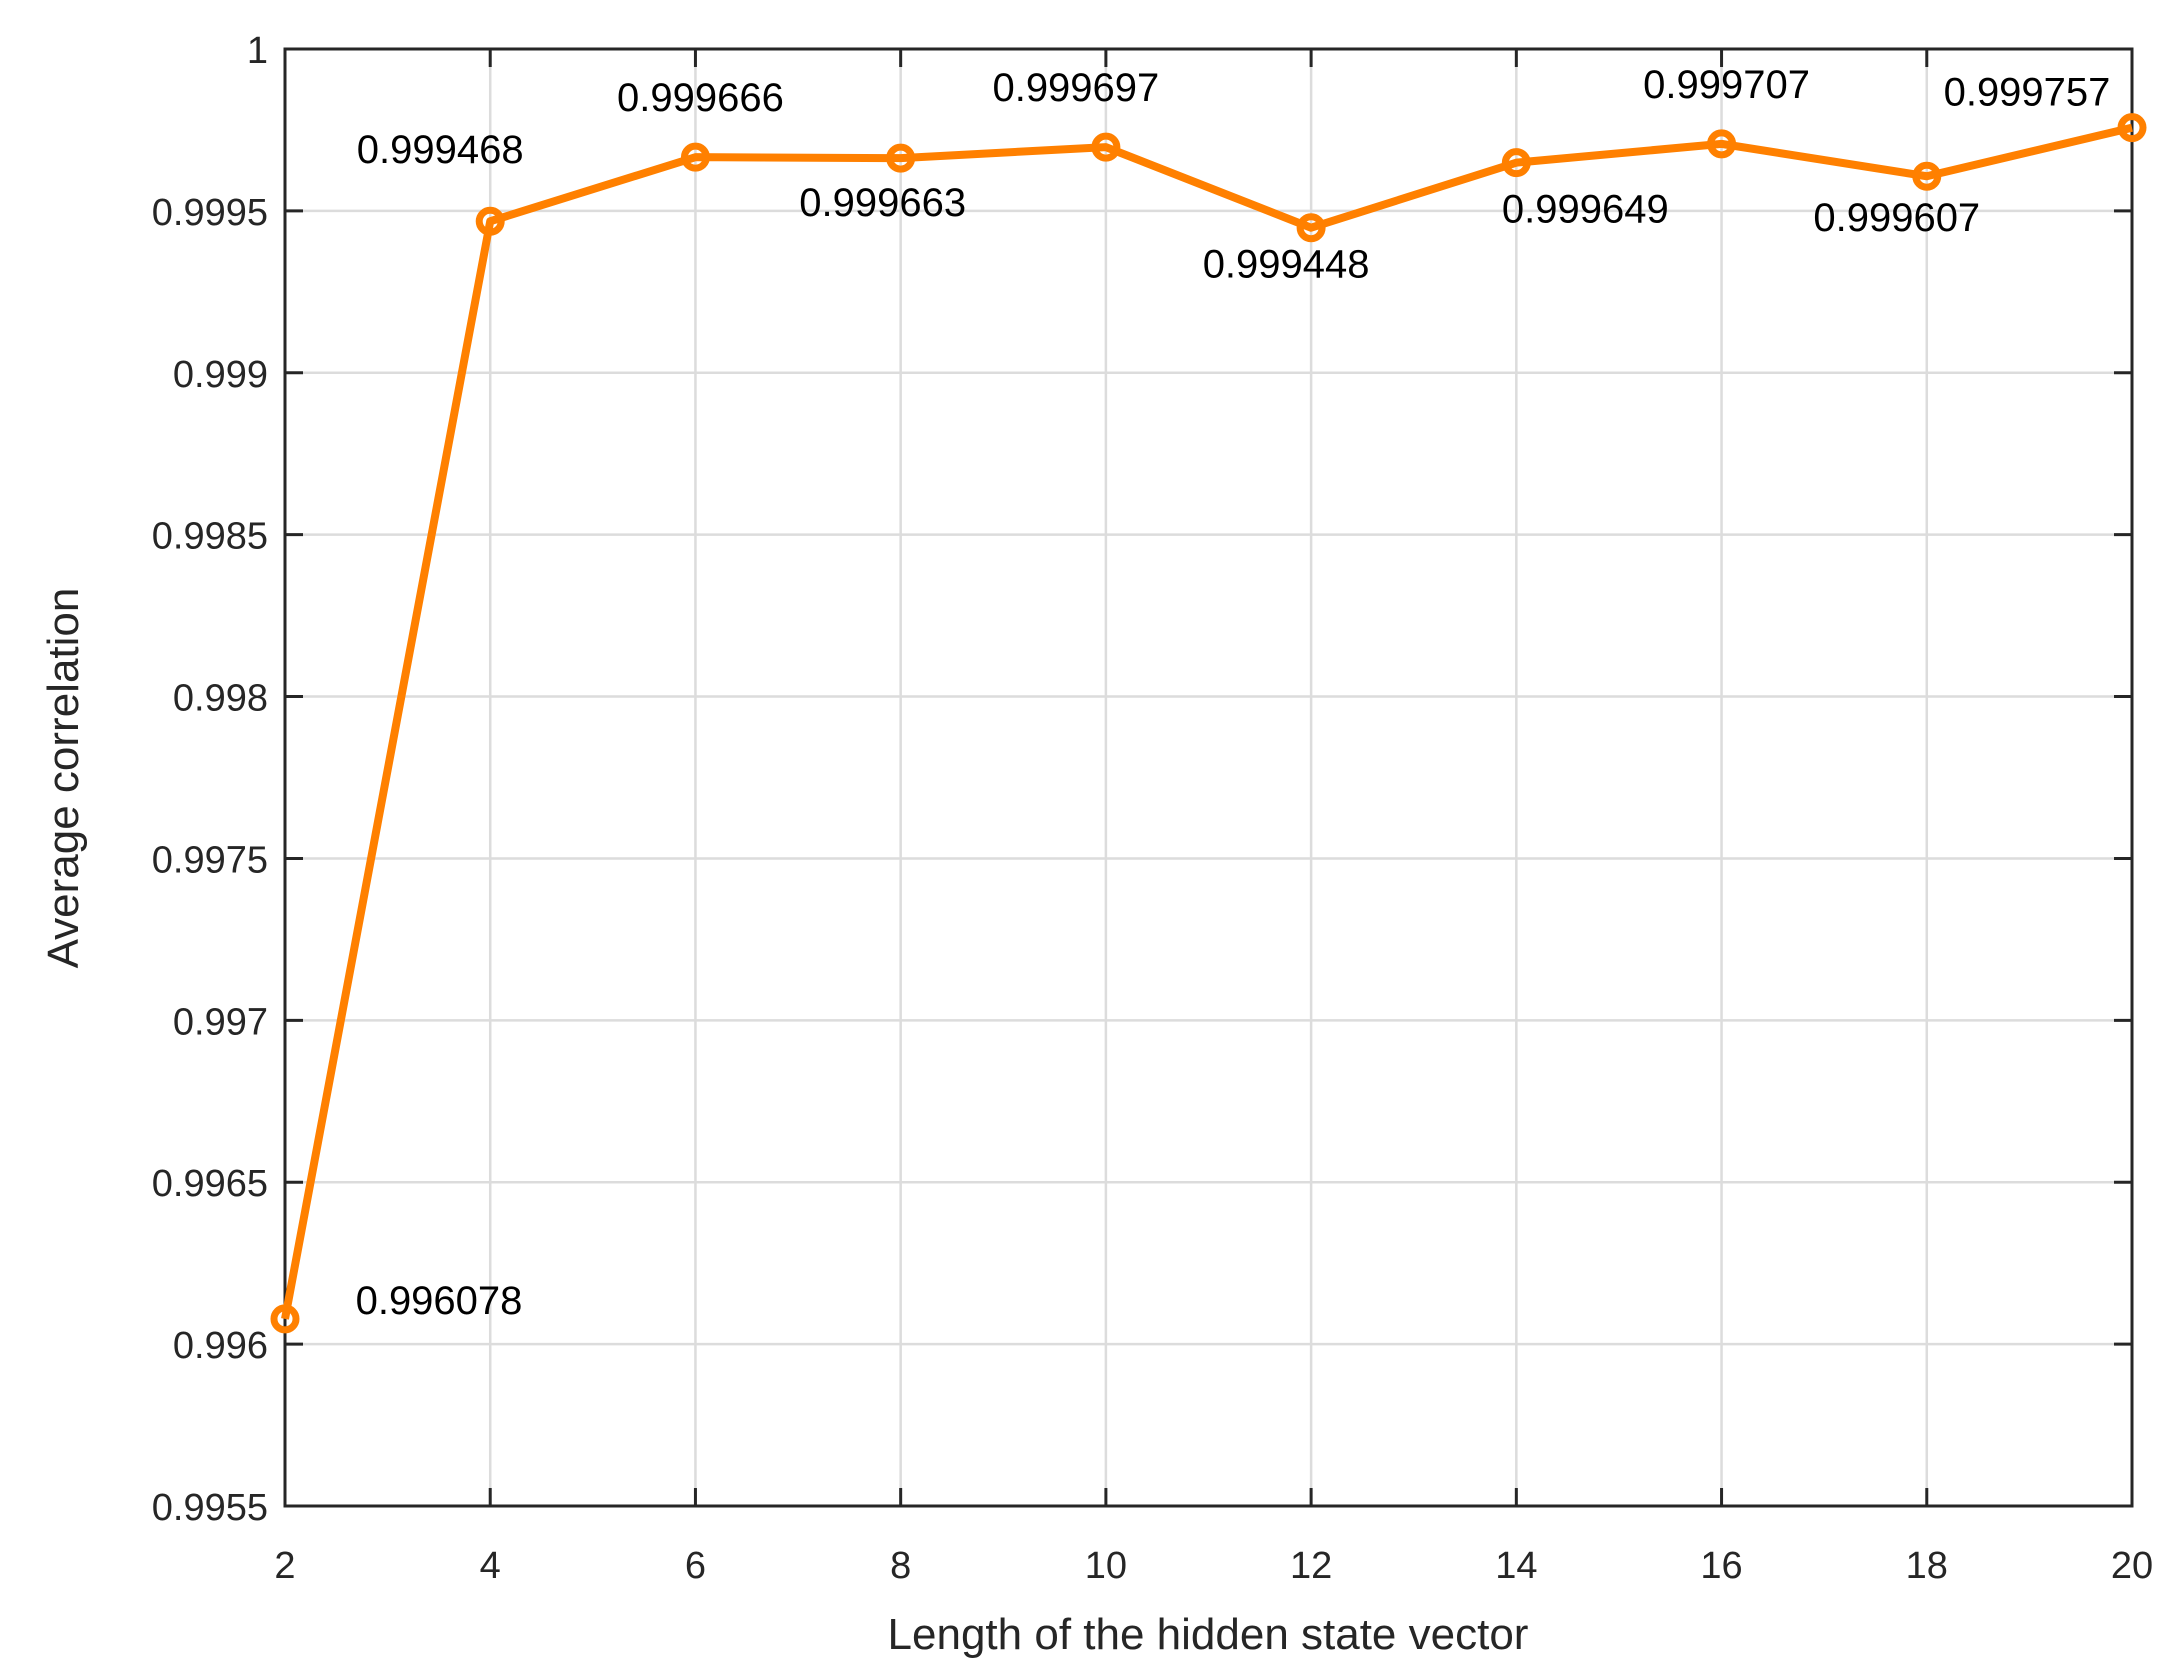  Describe the element at coordinates (220, 1022) in the screenshot. I see `y-tick-label: 0.997` at that location.